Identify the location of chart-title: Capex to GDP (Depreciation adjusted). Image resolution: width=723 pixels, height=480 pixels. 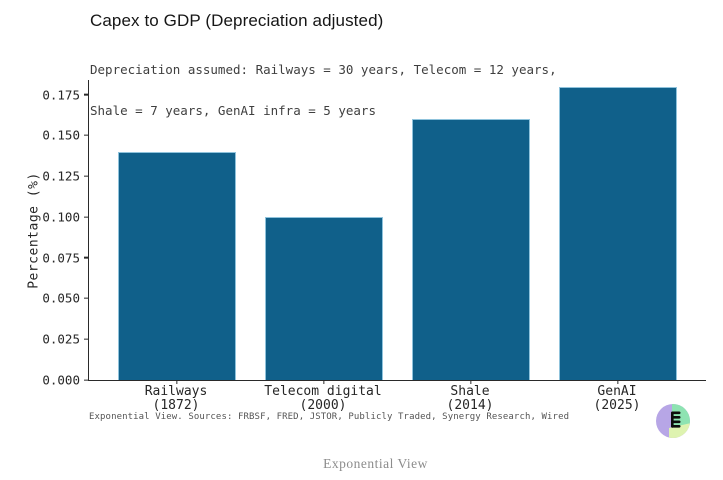
(237, 20).